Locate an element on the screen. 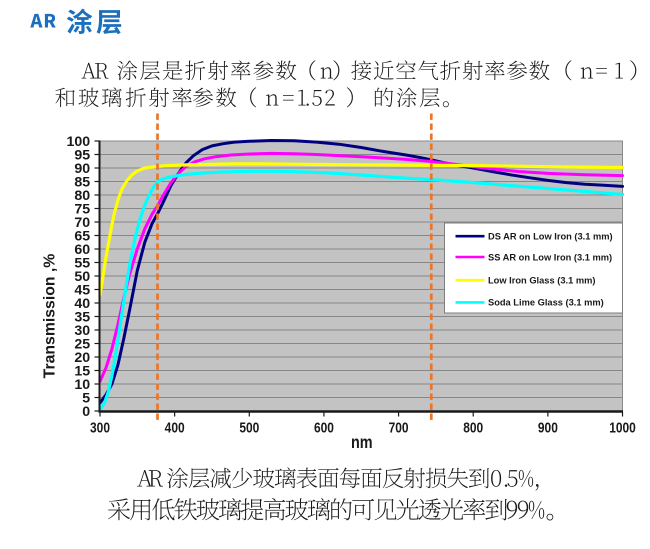 This screenshot has height=549, width=650. svg-text: 80 is located at coordinates (82, 196).